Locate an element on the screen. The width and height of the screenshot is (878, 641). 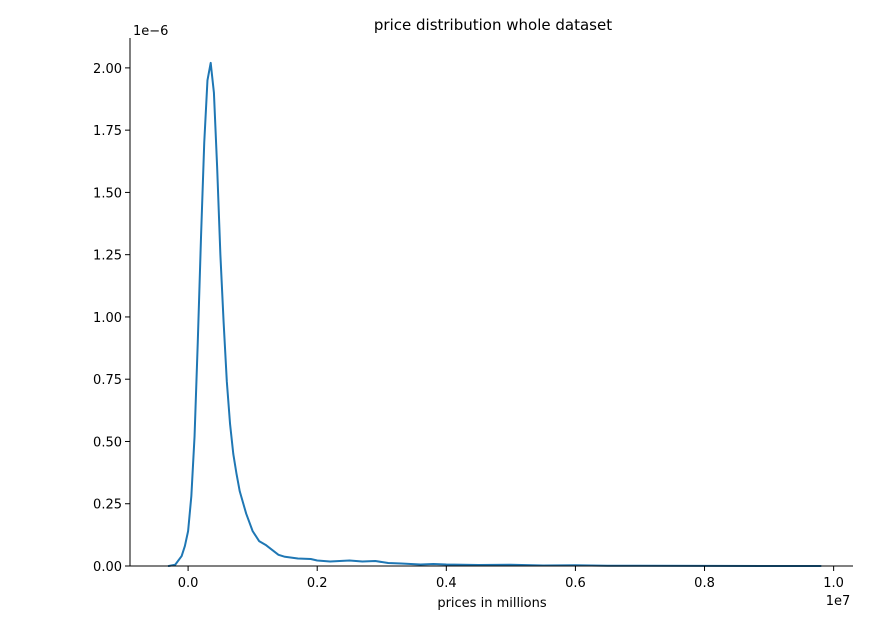
y-tick-label: 1.50 is located at coordinates (107, 193).